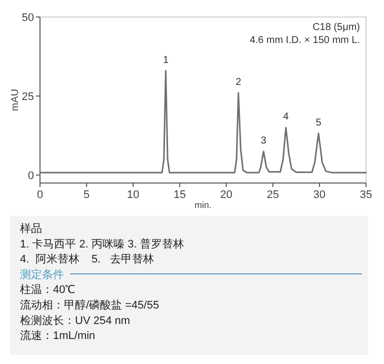 The height and width of the screenshot is (364, 384). Describe the element at coordinates (286, 117) in the screenshot. I see `annotation: 4` at that location.